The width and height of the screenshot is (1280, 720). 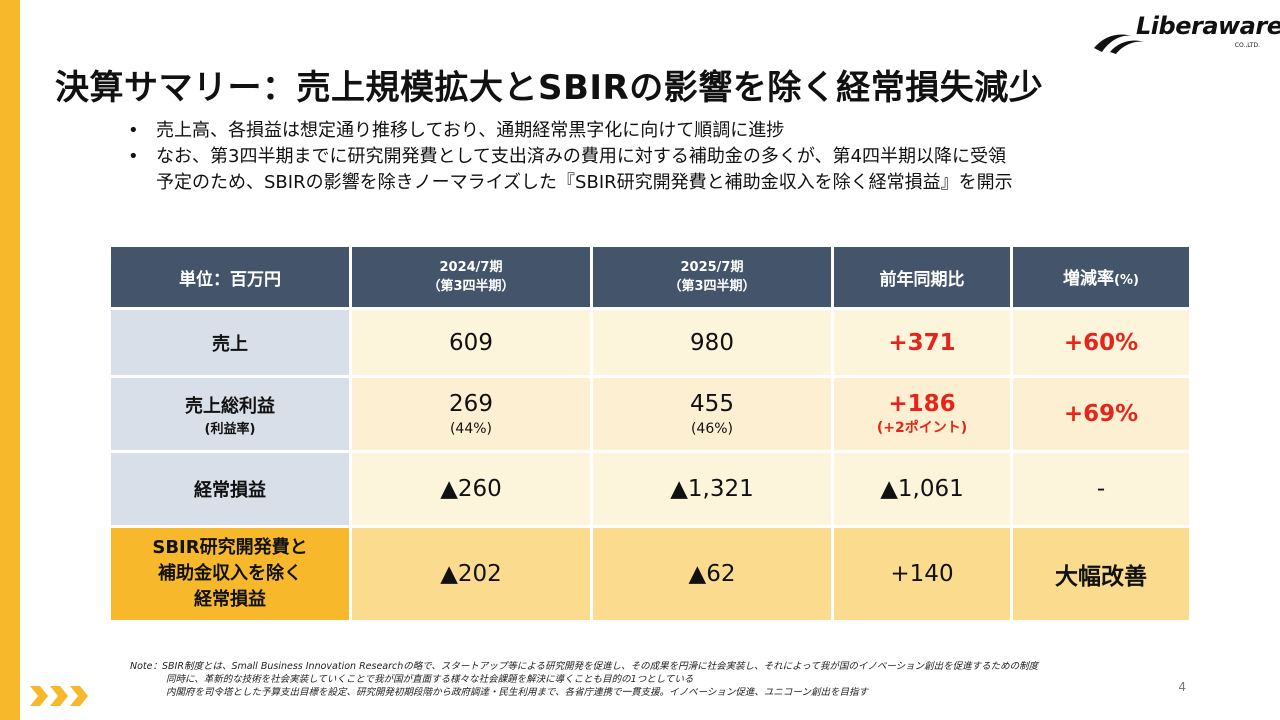 What do you see at coordinates (678, 131) in the screenshot?
I see `bullet-item: 売上高、各損益は想定通り推移しており、通期経常黒字化に向けて順調に進捗` at bounding box center [678, 131].